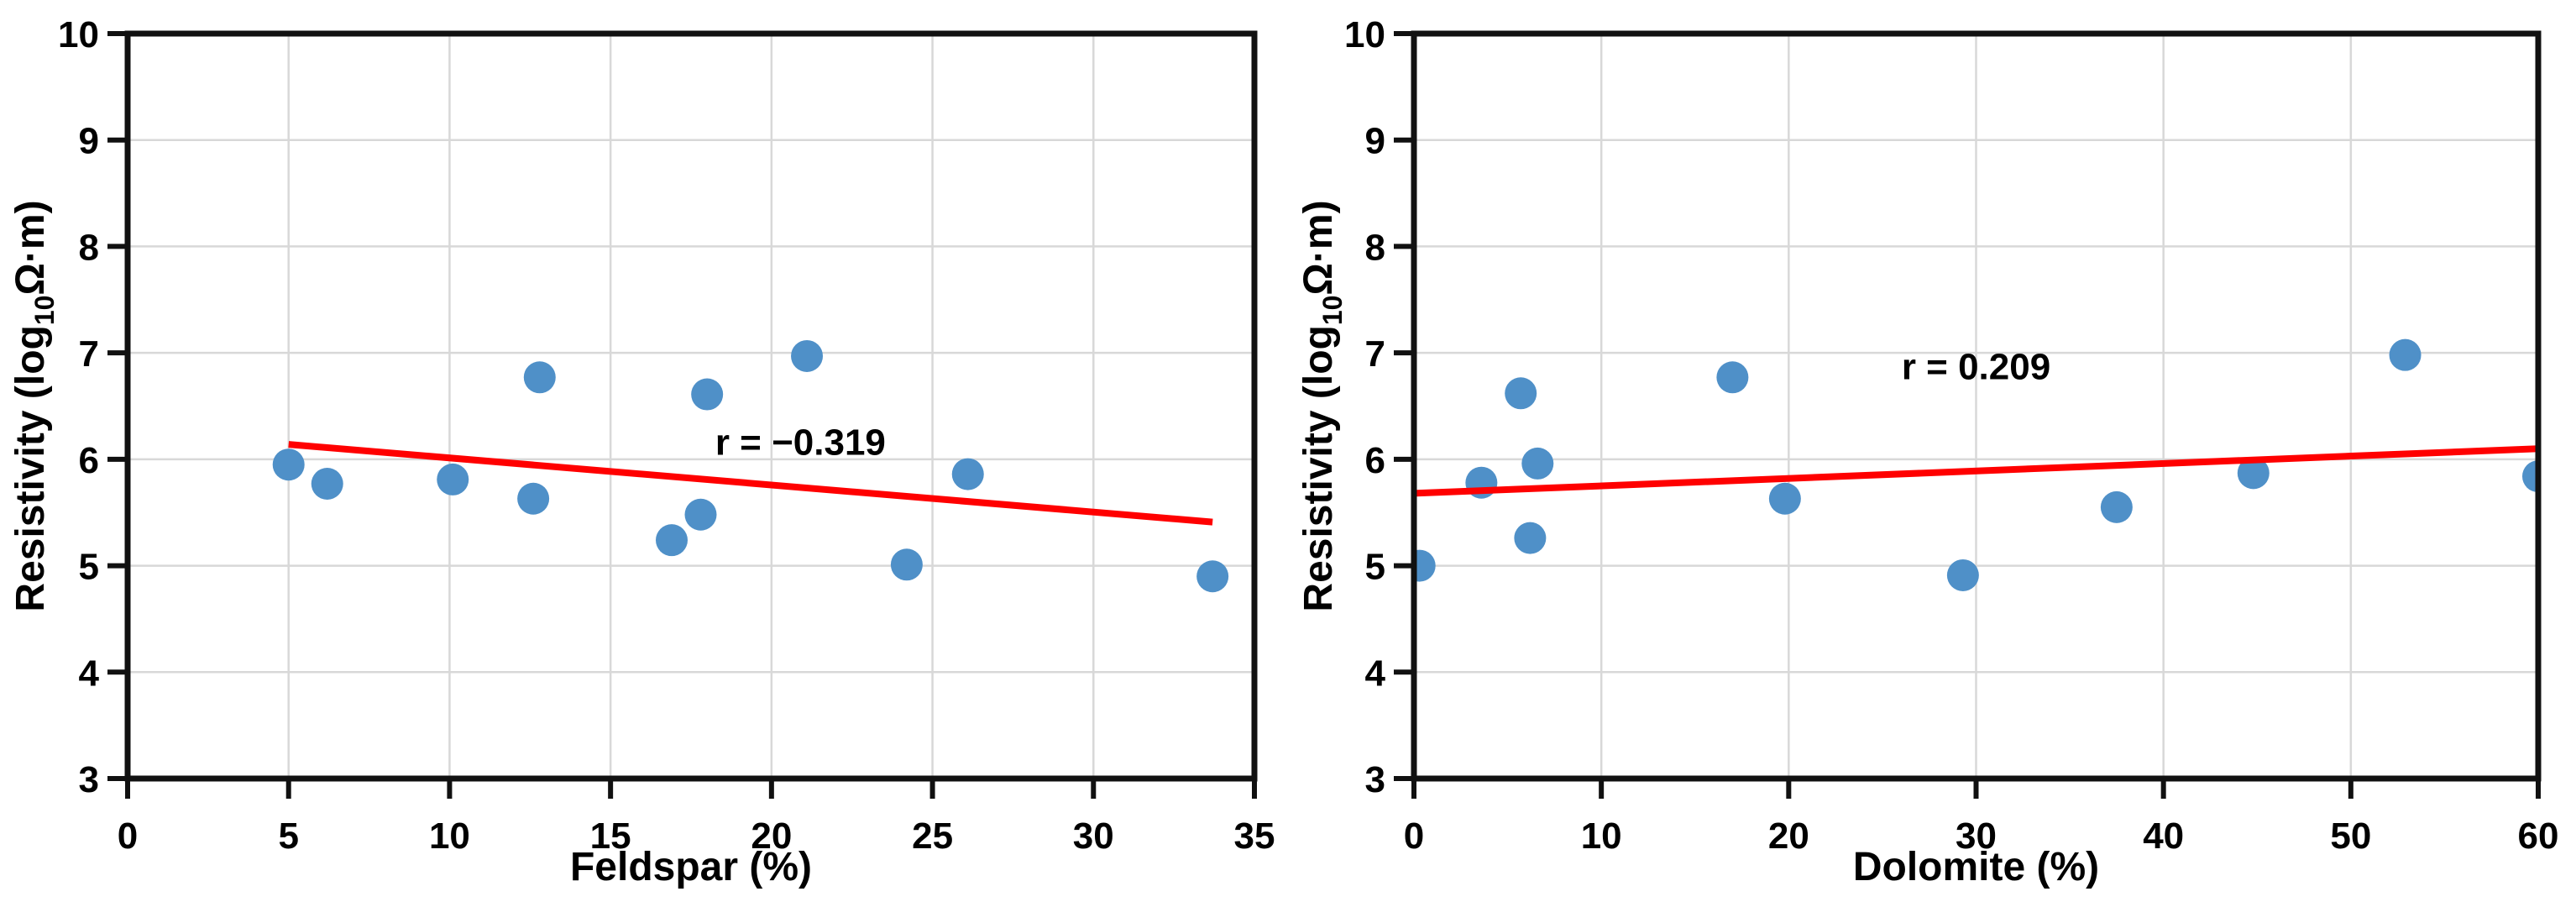  Describe the element at coordinates (2163, 836) in the screenshot. I see `x-tick-label: 40` at that location.